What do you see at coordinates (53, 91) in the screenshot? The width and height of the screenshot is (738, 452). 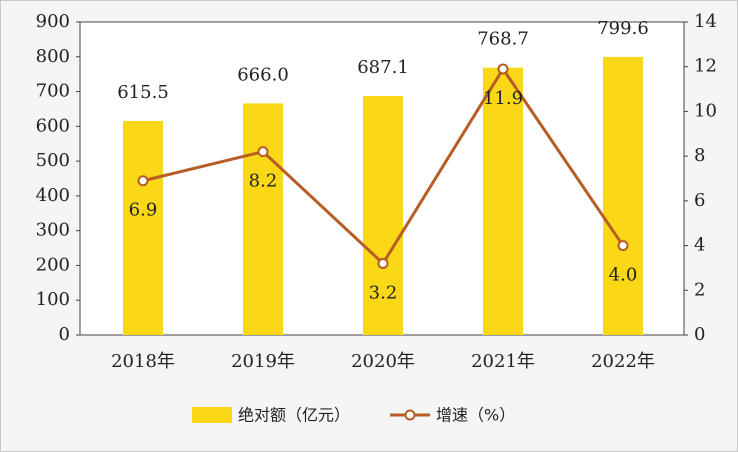 I see `y-tick-label: 700` at bounding box center [53, 91].